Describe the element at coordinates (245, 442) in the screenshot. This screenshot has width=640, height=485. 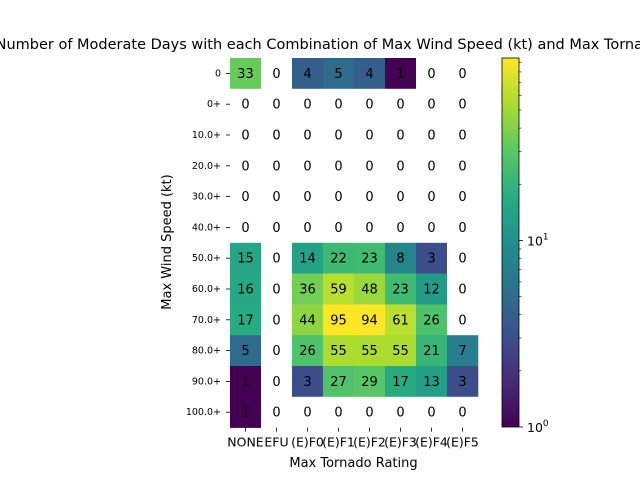
I see `x-tick-label: NONE` at that location.